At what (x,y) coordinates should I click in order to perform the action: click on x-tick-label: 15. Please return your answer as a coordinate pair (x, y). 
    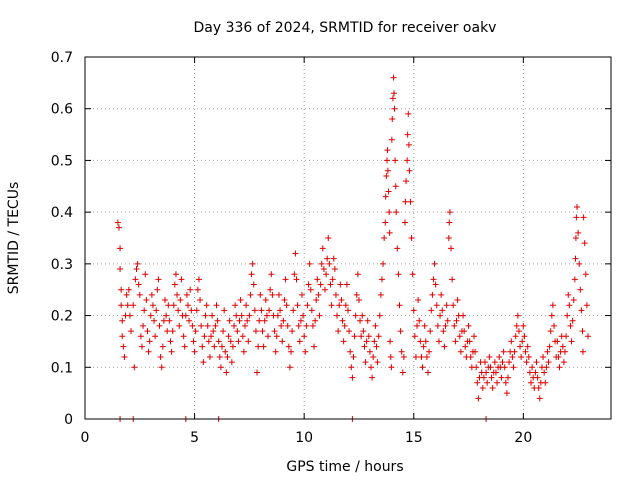
    Looking at the image, I should click on (414, 438).